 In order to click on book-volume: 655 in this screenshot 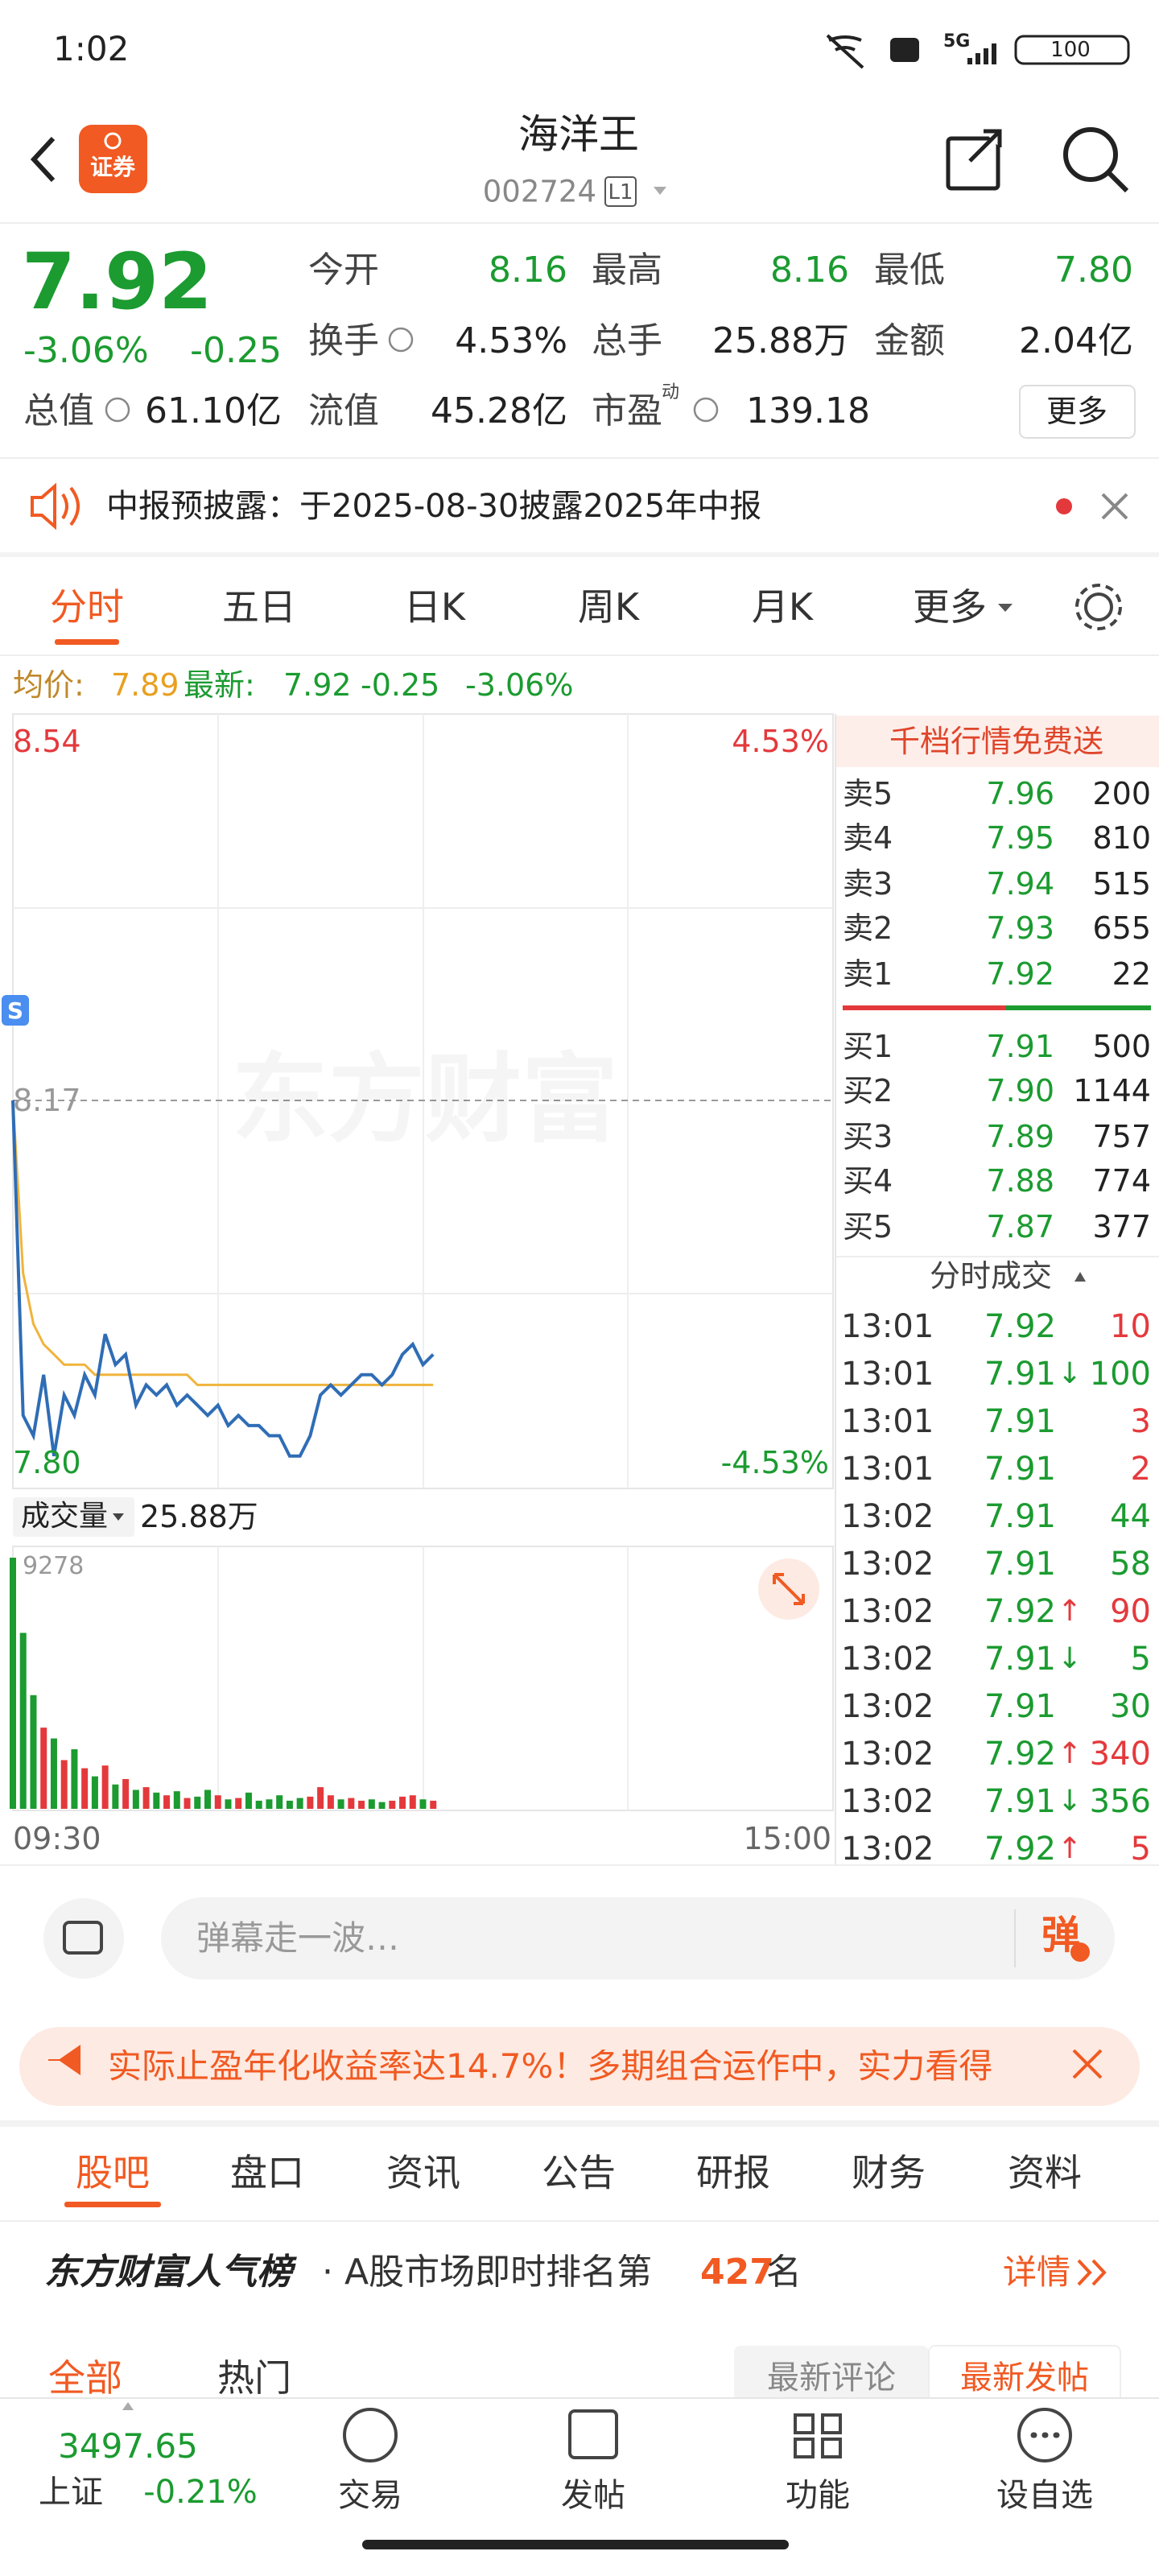, I will do `click(1121, 928)`.